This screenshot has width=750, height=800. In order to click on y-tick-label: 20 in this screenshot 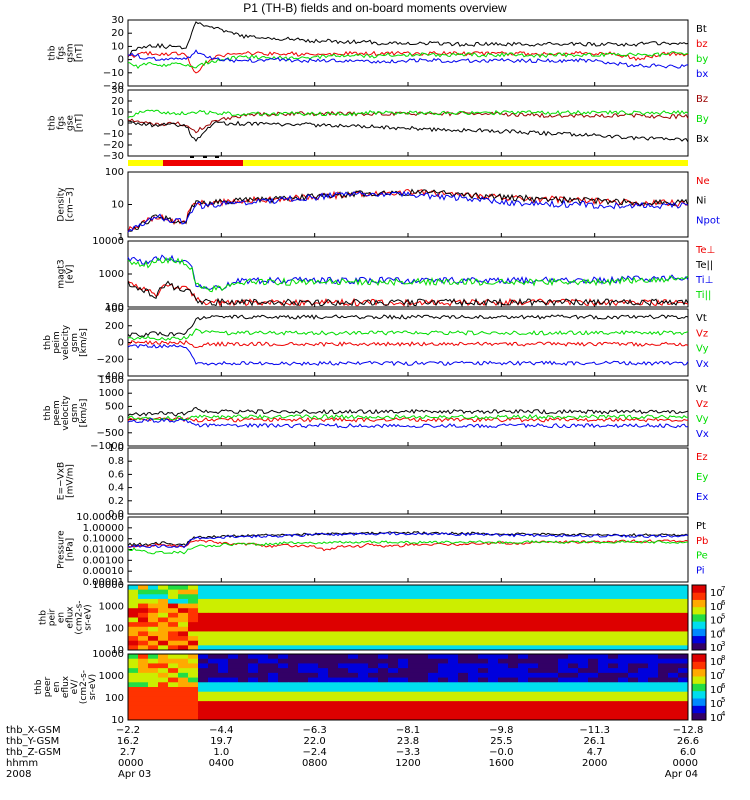, I will do `click(117, 33)`.